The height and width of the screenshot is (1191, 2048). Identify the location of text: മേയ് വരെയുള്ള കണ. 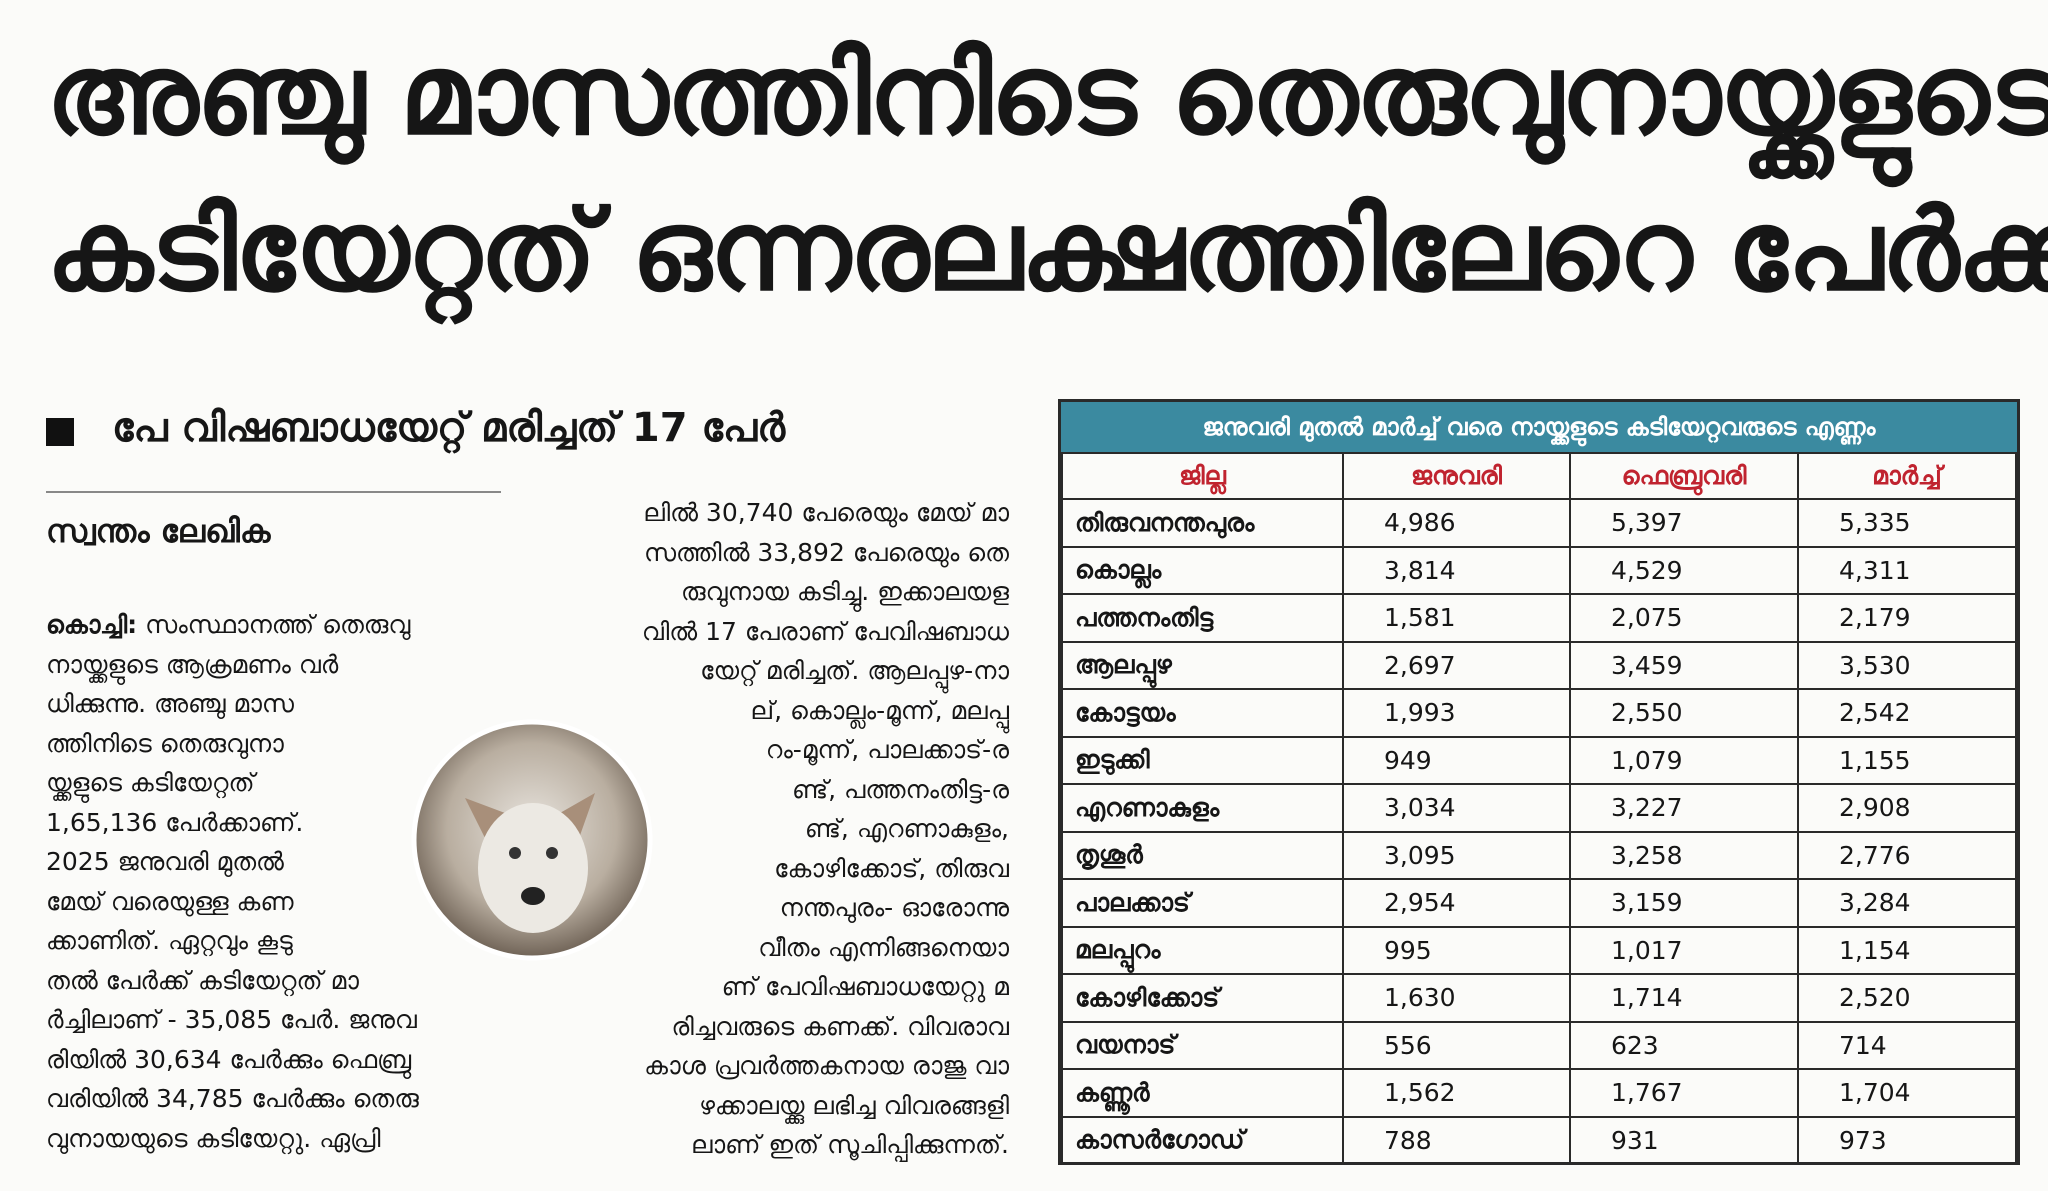
(170, 901).